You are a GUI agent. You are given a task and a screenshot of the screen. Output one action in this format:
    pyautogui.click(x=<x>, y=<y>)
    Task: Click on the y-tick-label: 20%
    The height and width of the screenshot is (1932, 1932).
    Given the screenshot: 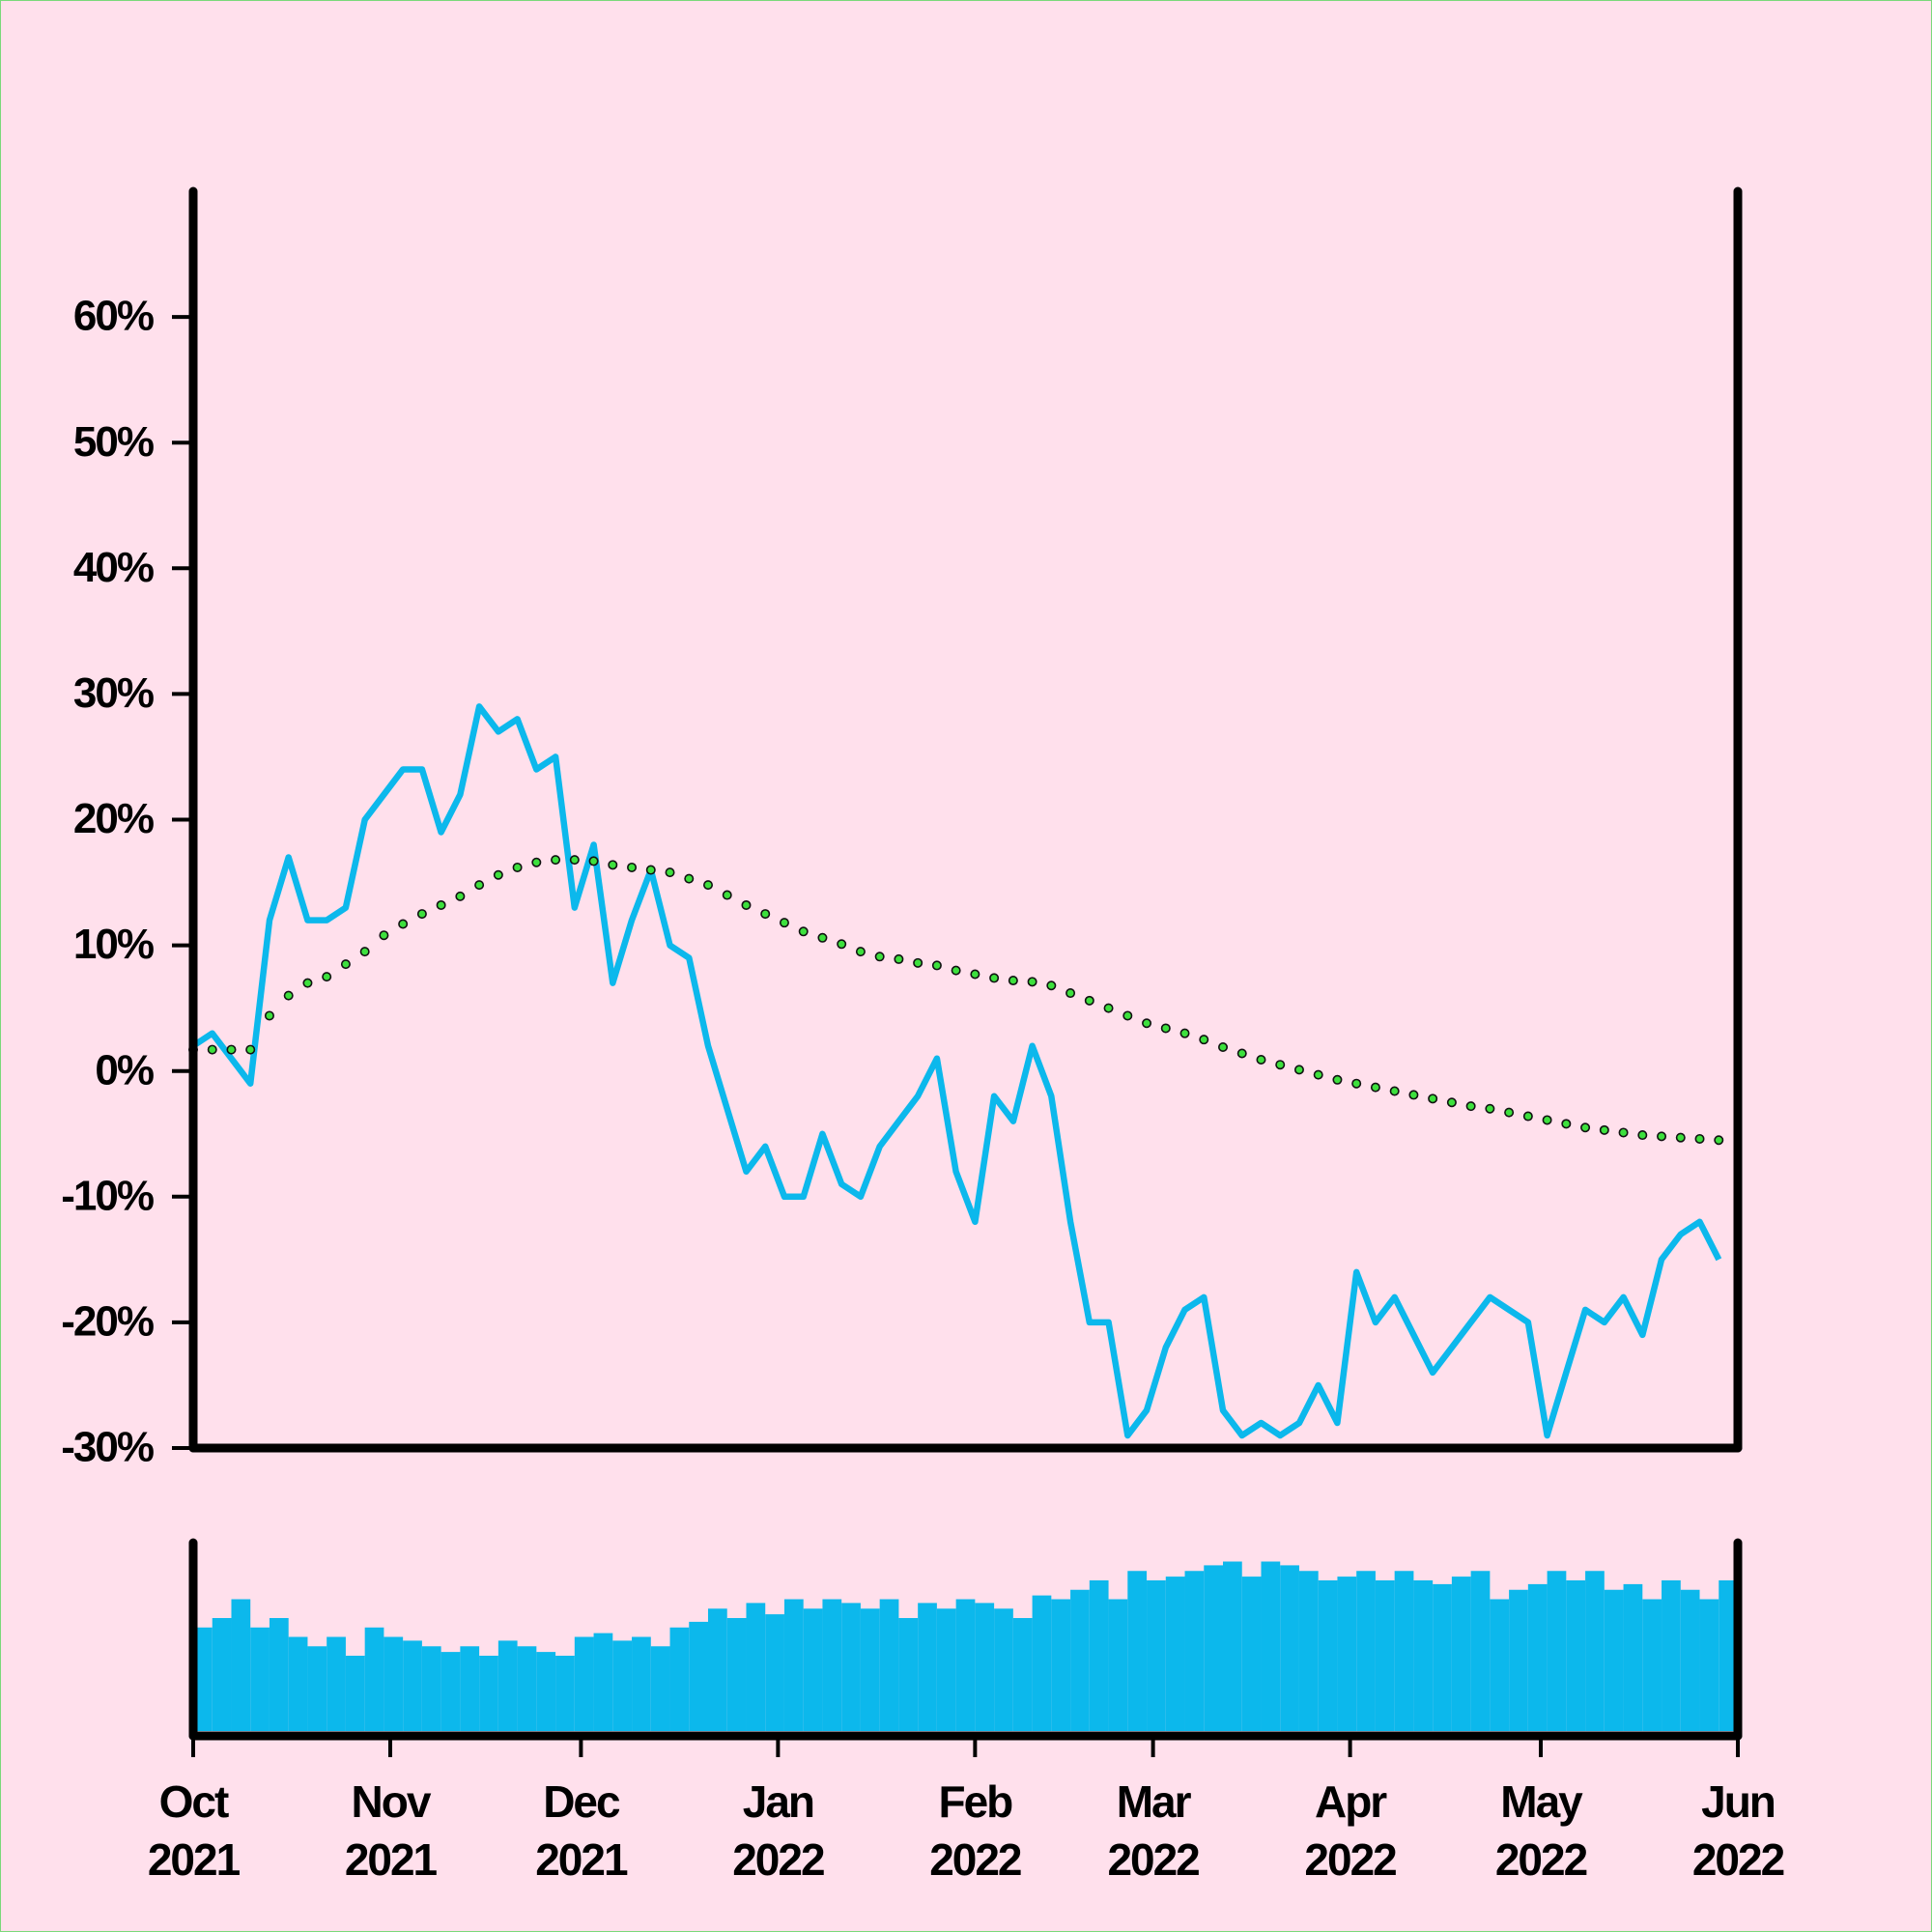 What is the action you would take?
    pyautogui.click(x=113, y=818)
    